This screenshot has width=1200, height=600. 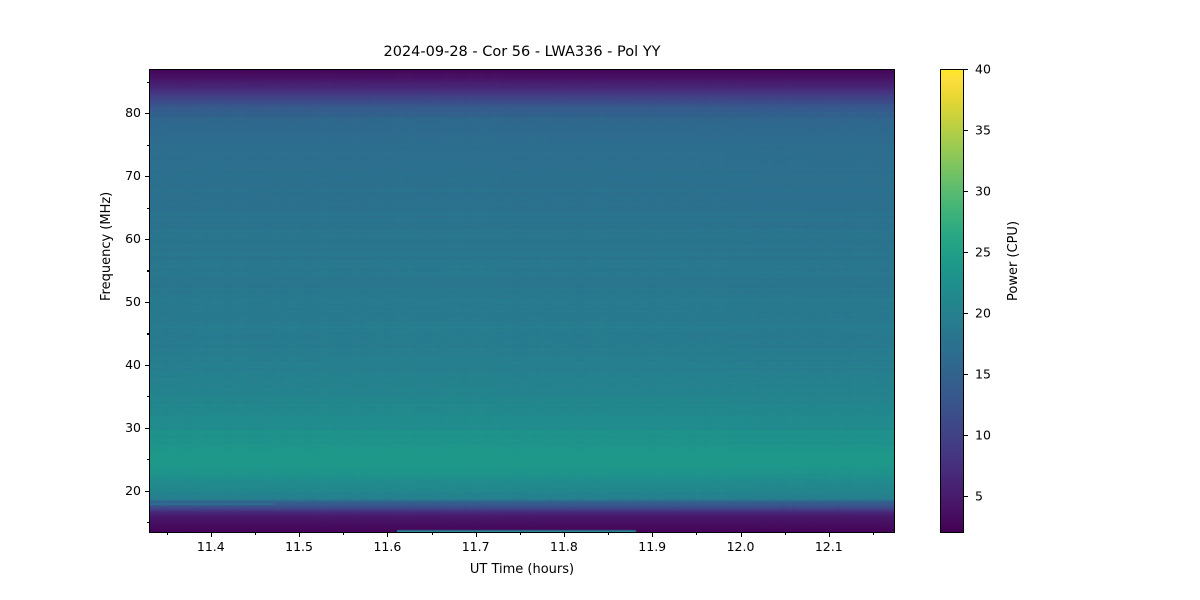 I want to click on page-title: 2024-09-28 - Cor 56 - LWA336 - Pol YY, so click(x=522, y=52).